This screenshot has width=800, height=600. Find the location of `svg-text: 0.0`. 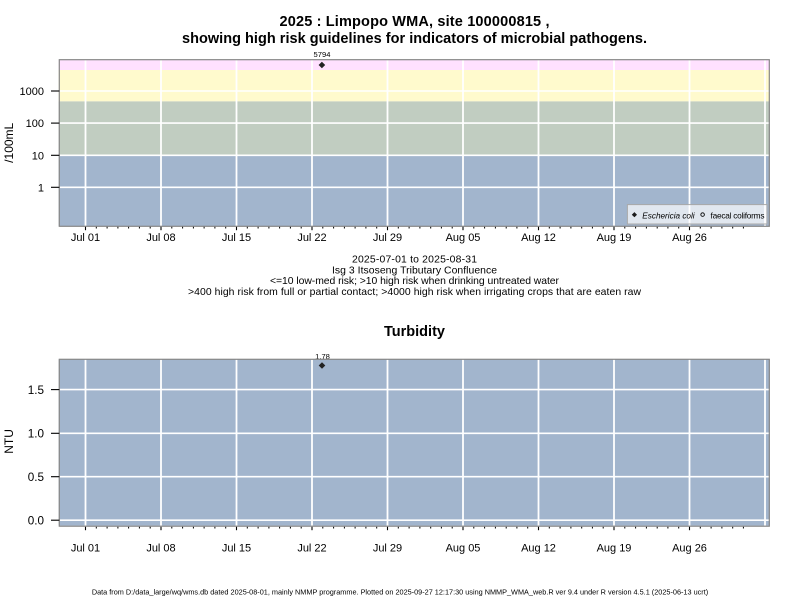

svg-text: 0.0 is located at coordinates (36, 520).